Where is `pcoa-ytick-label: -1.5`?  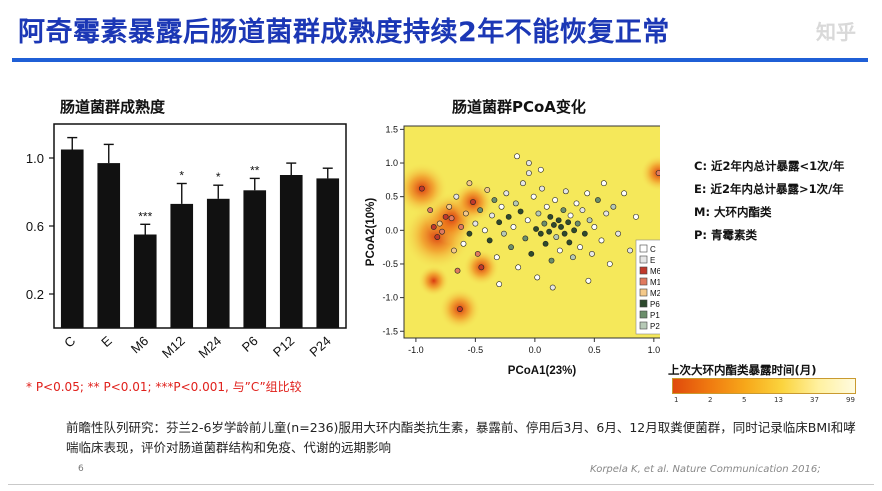 pcoa-ytick-label: -1.5 is located at coordinates (390, 331).